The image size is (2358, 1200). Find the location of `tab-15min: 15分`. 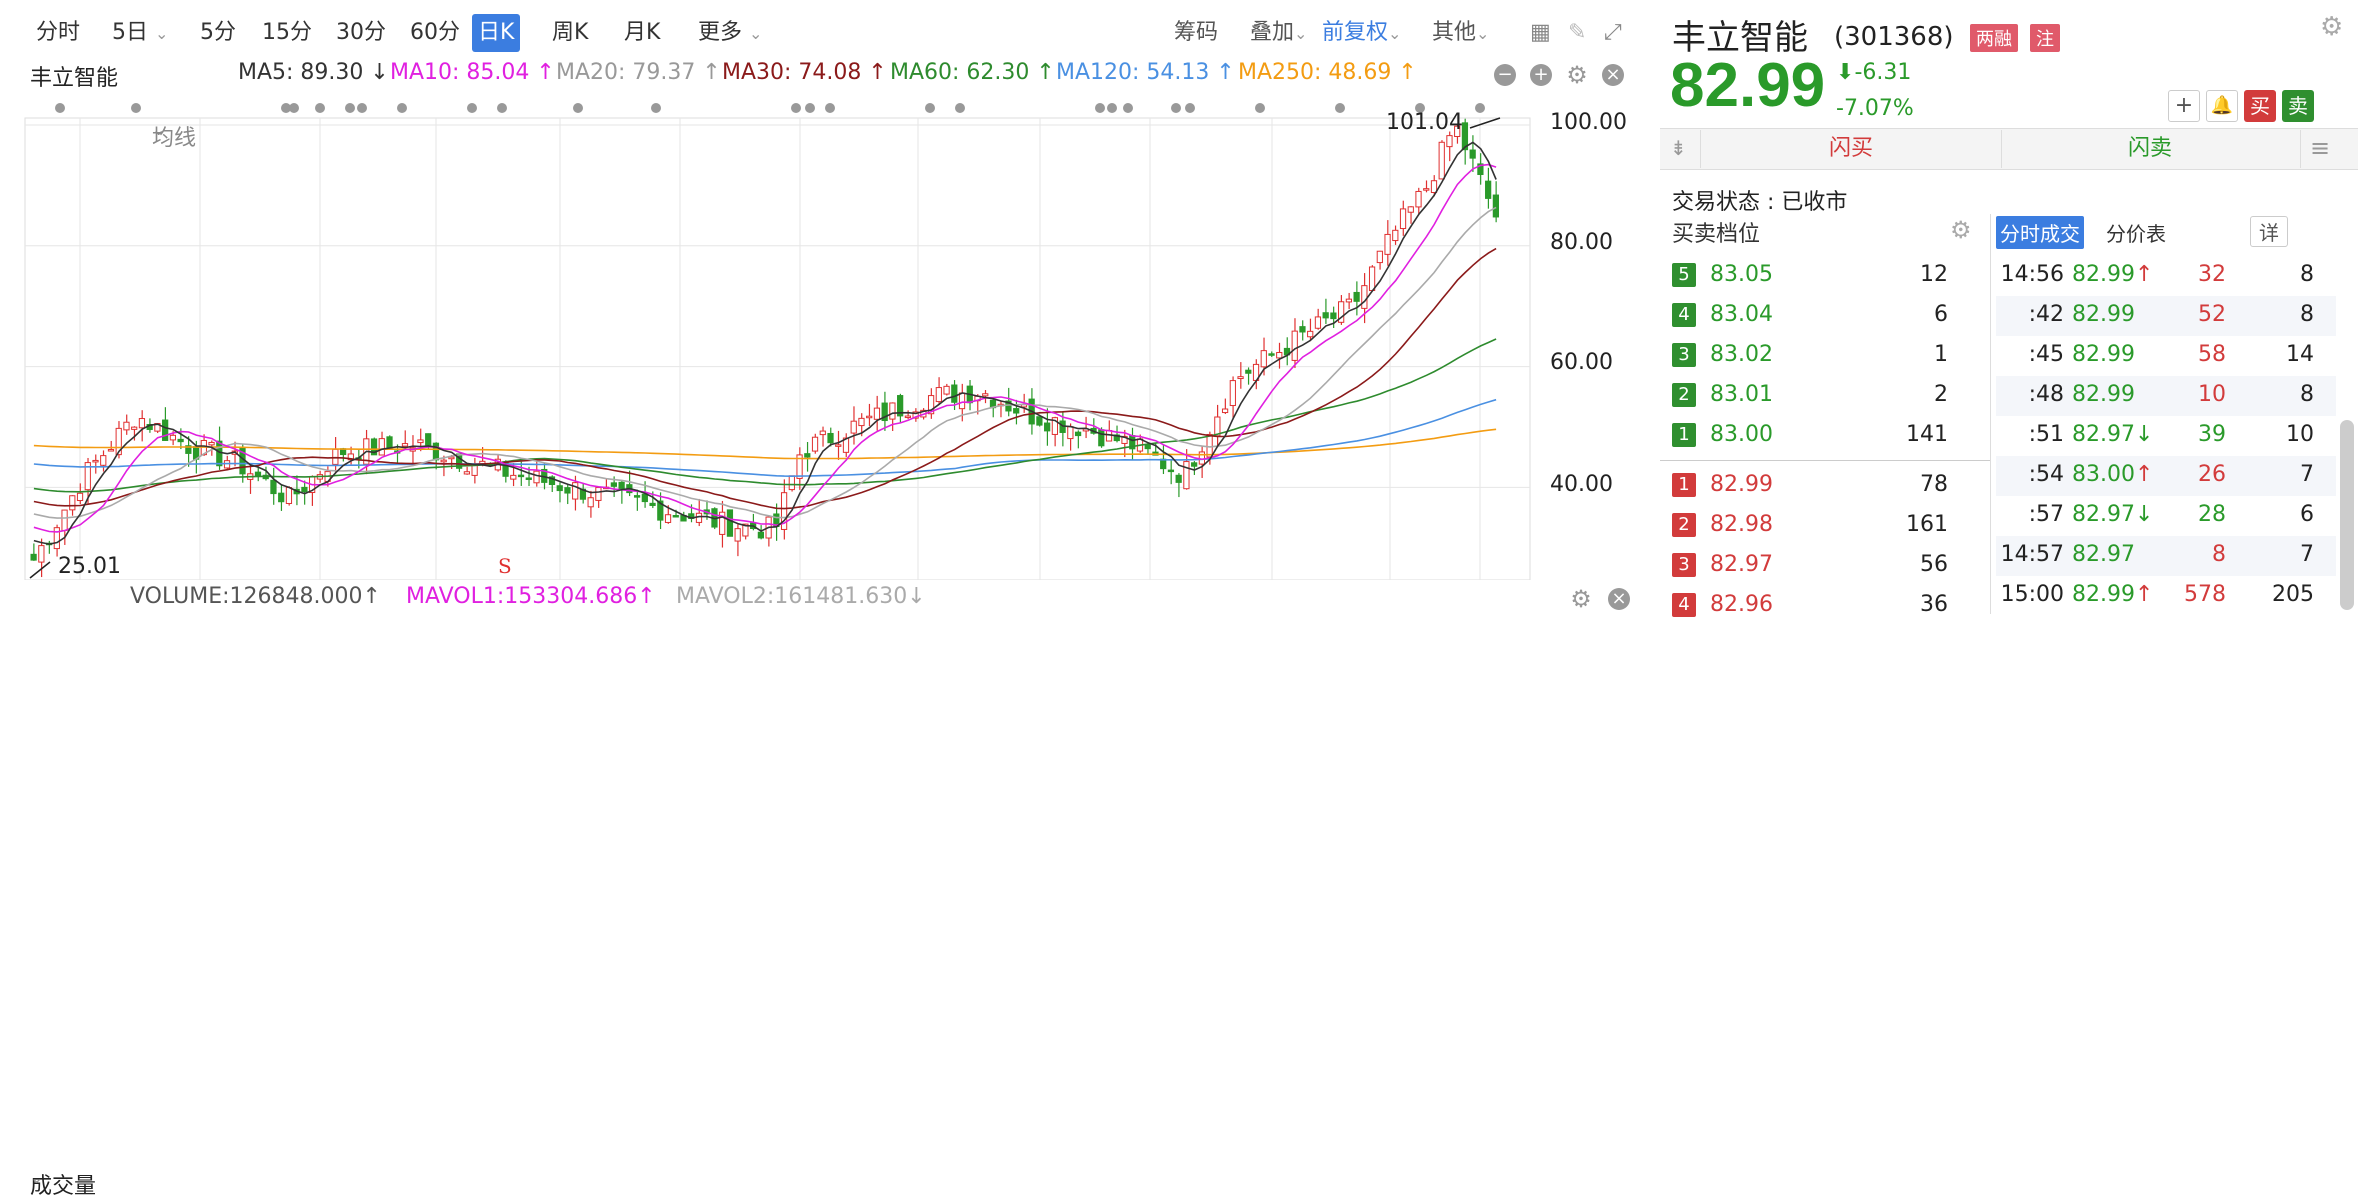

tab-15min: 15分 is located at coordinates (287, 32).